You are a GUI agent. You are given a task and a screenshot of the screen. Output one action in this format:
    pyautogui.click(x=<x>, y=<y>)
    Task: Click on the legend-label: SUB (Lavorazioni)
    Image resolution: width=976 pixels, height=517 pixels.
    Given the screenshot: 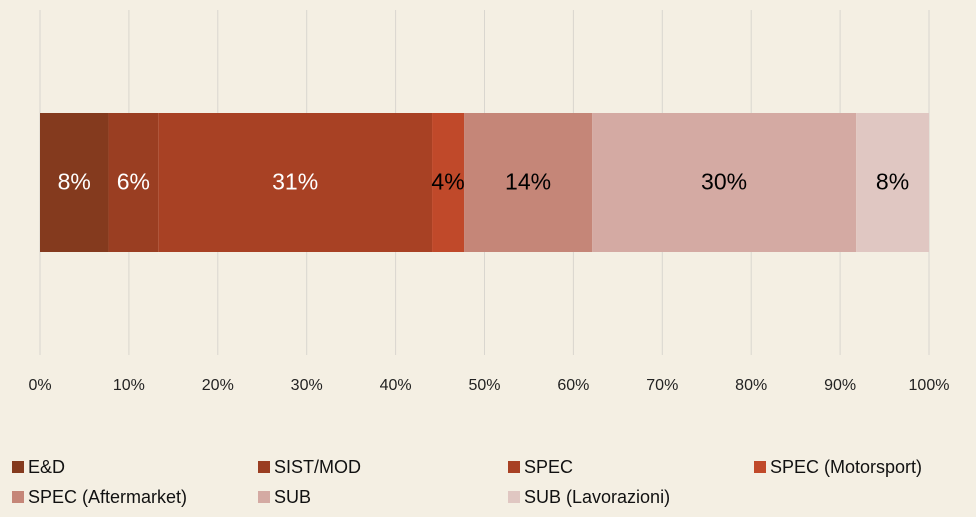 What is the action you would take?
    pyautogui.click(x=597, y=497)
    